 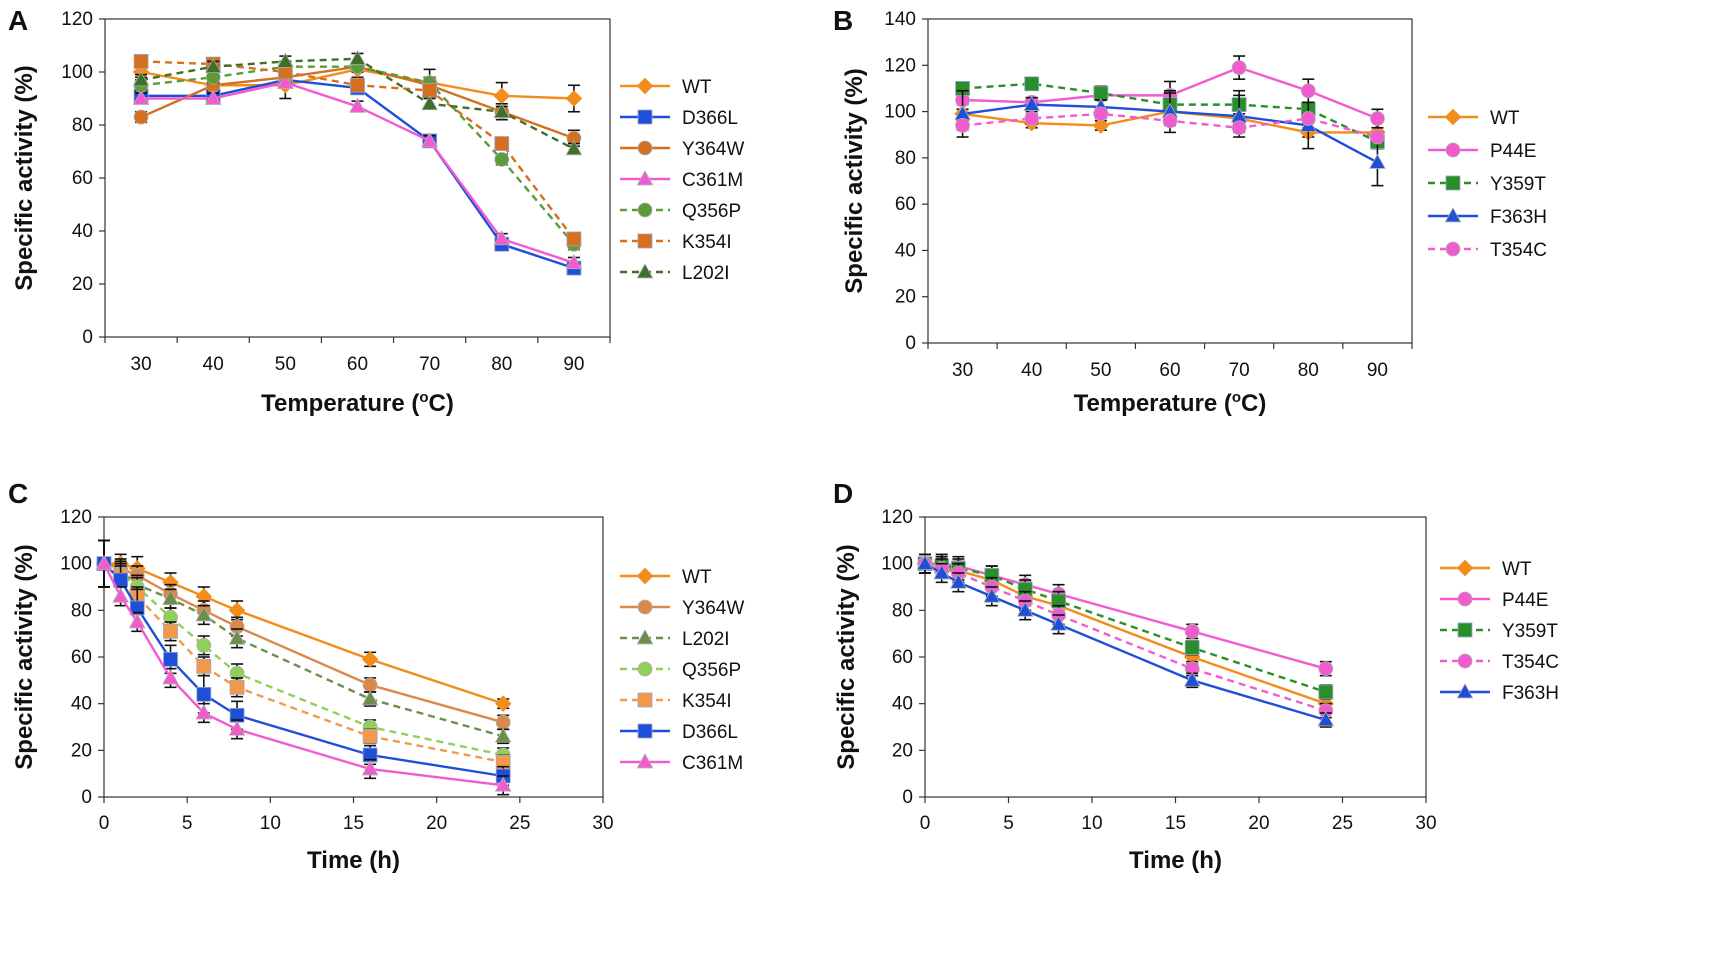 I want to click on panel-c-x-tick-label: 20, so click(x=436, y=823).